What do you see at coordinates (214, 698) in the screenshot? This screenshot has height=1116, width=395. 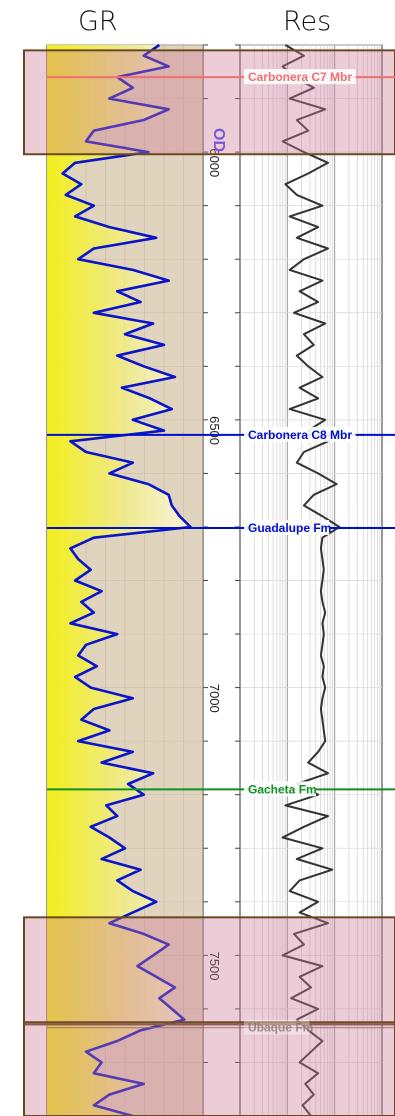 I see `depth-tick-label: 7000` at bounding box center [214, 698].